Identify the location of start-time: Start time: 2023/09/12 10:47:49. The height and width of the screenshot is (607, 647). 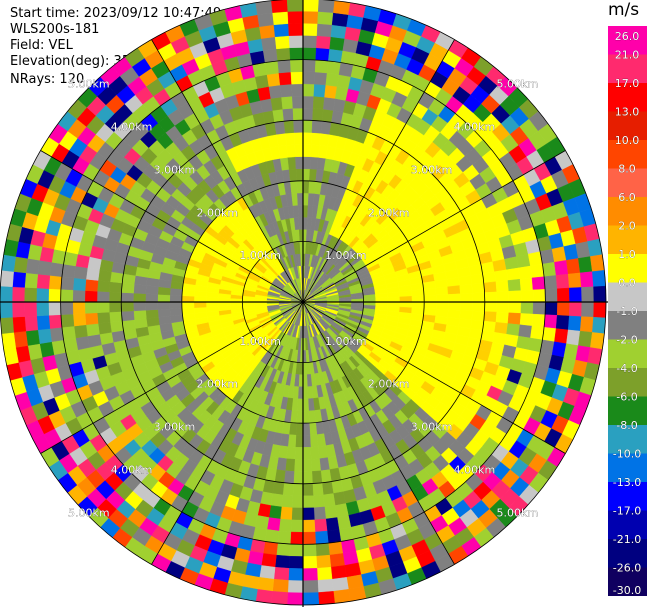
(116, 13).